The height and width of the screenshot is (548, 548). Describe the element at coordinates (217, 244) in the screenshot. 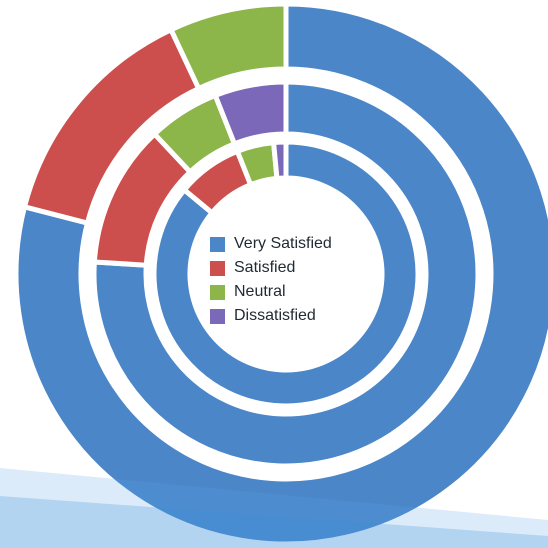

I see `legend-swatch-very-satisfied` at that location.